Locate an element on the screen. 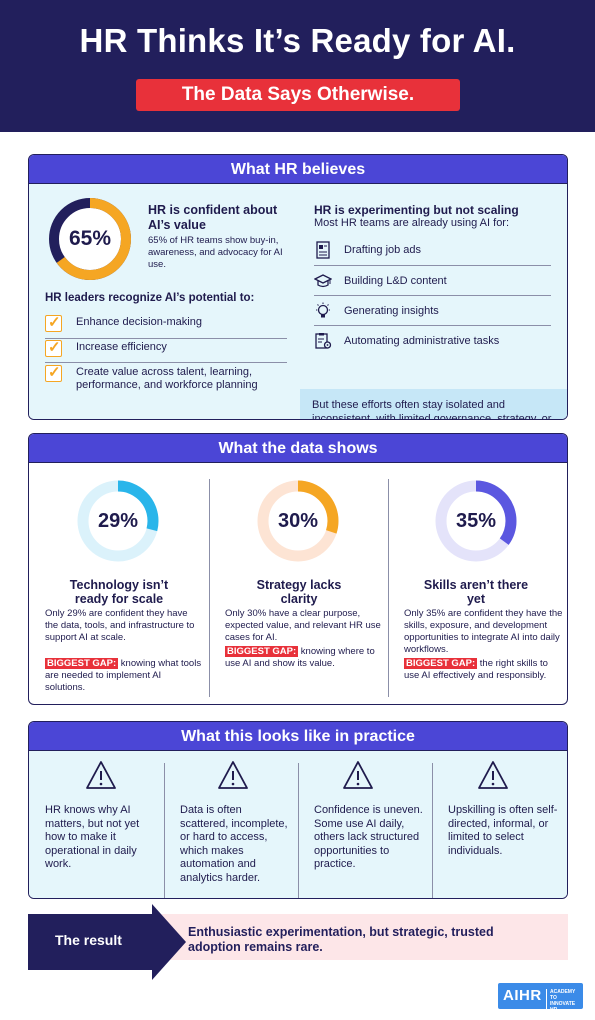  section-heading: What the data shows is located at coordinates (298, 448).